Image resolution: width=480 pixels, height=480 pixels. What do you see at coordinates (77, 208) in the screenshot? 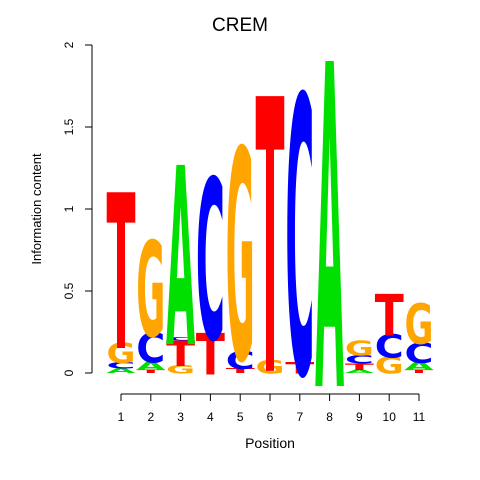
I see `y-axis: 0 0.5 1 1.5 2` at bounding box center [77, 208].